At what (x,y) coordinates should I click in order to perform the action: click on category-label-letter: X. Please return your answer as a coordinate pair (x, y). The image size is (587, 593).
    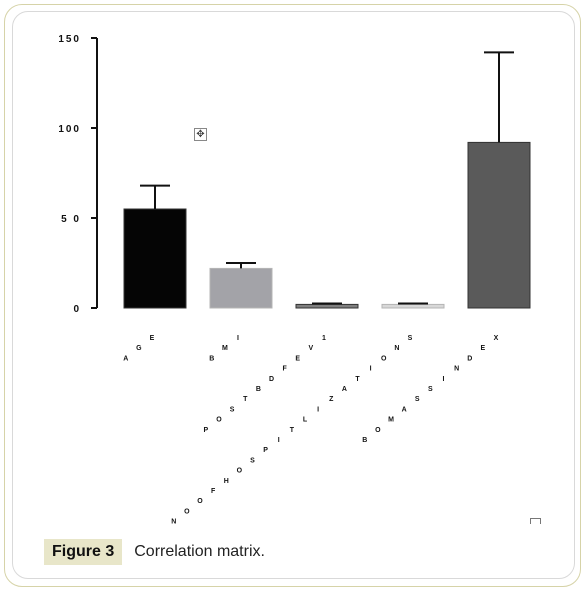
    Looking at the image, I should click on (496, 338).